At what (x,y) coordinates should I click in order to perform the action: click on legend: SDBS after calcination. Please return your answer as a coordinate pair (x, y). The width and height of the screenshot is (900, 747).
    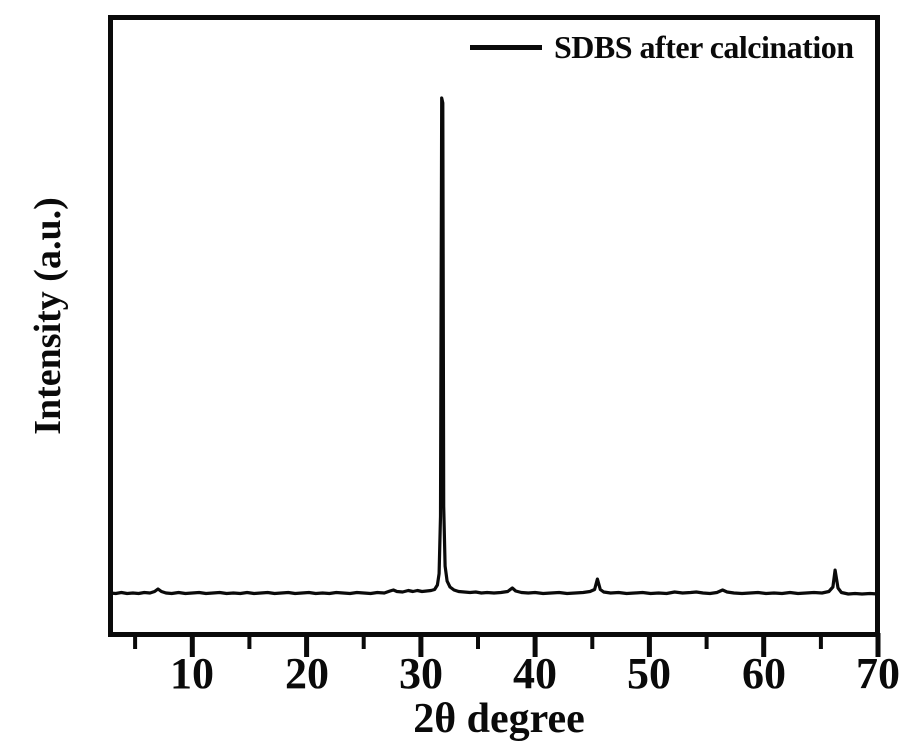
    Looking at the image, I should click on (662, 47).